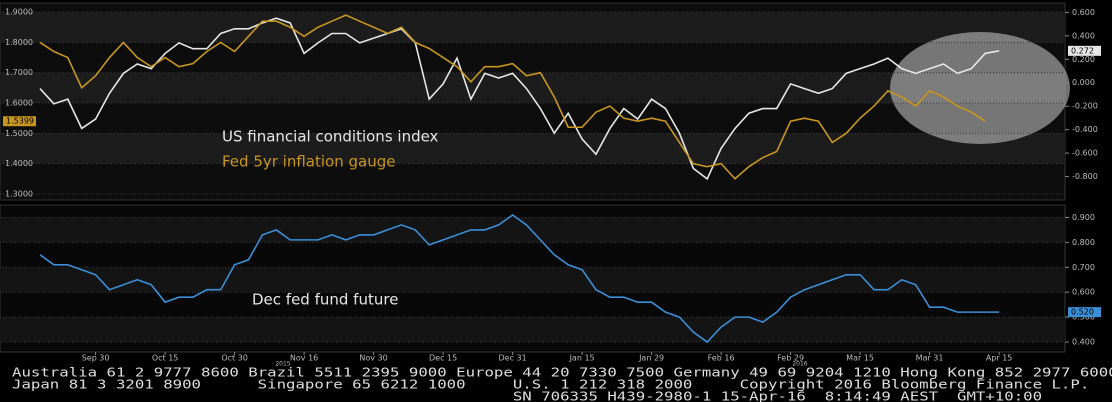 This screenshot has width=1112, height=402. What do you see at coordinates (308, 162) in the screenshot?
I see `legend-label: Fed 5yr inflation gauge` at bounding box center [308, 162].